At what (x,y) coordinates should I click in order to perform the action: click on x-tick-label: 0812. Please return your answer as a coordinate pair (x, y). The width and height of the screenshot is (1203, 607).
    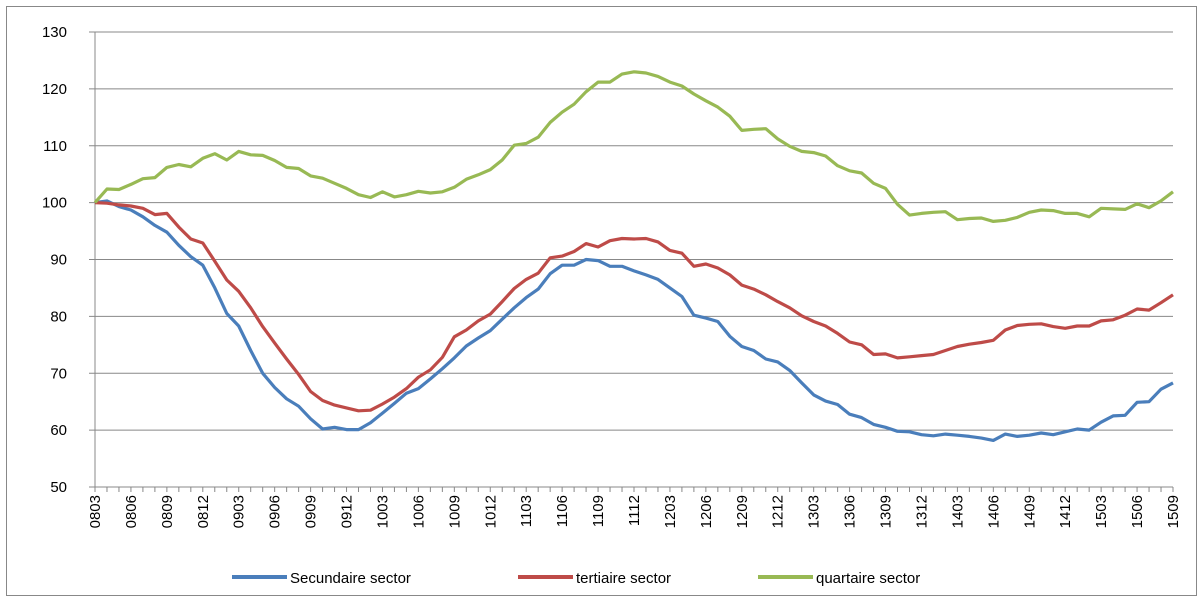
    Looking at the image, I should click on (203, 511).